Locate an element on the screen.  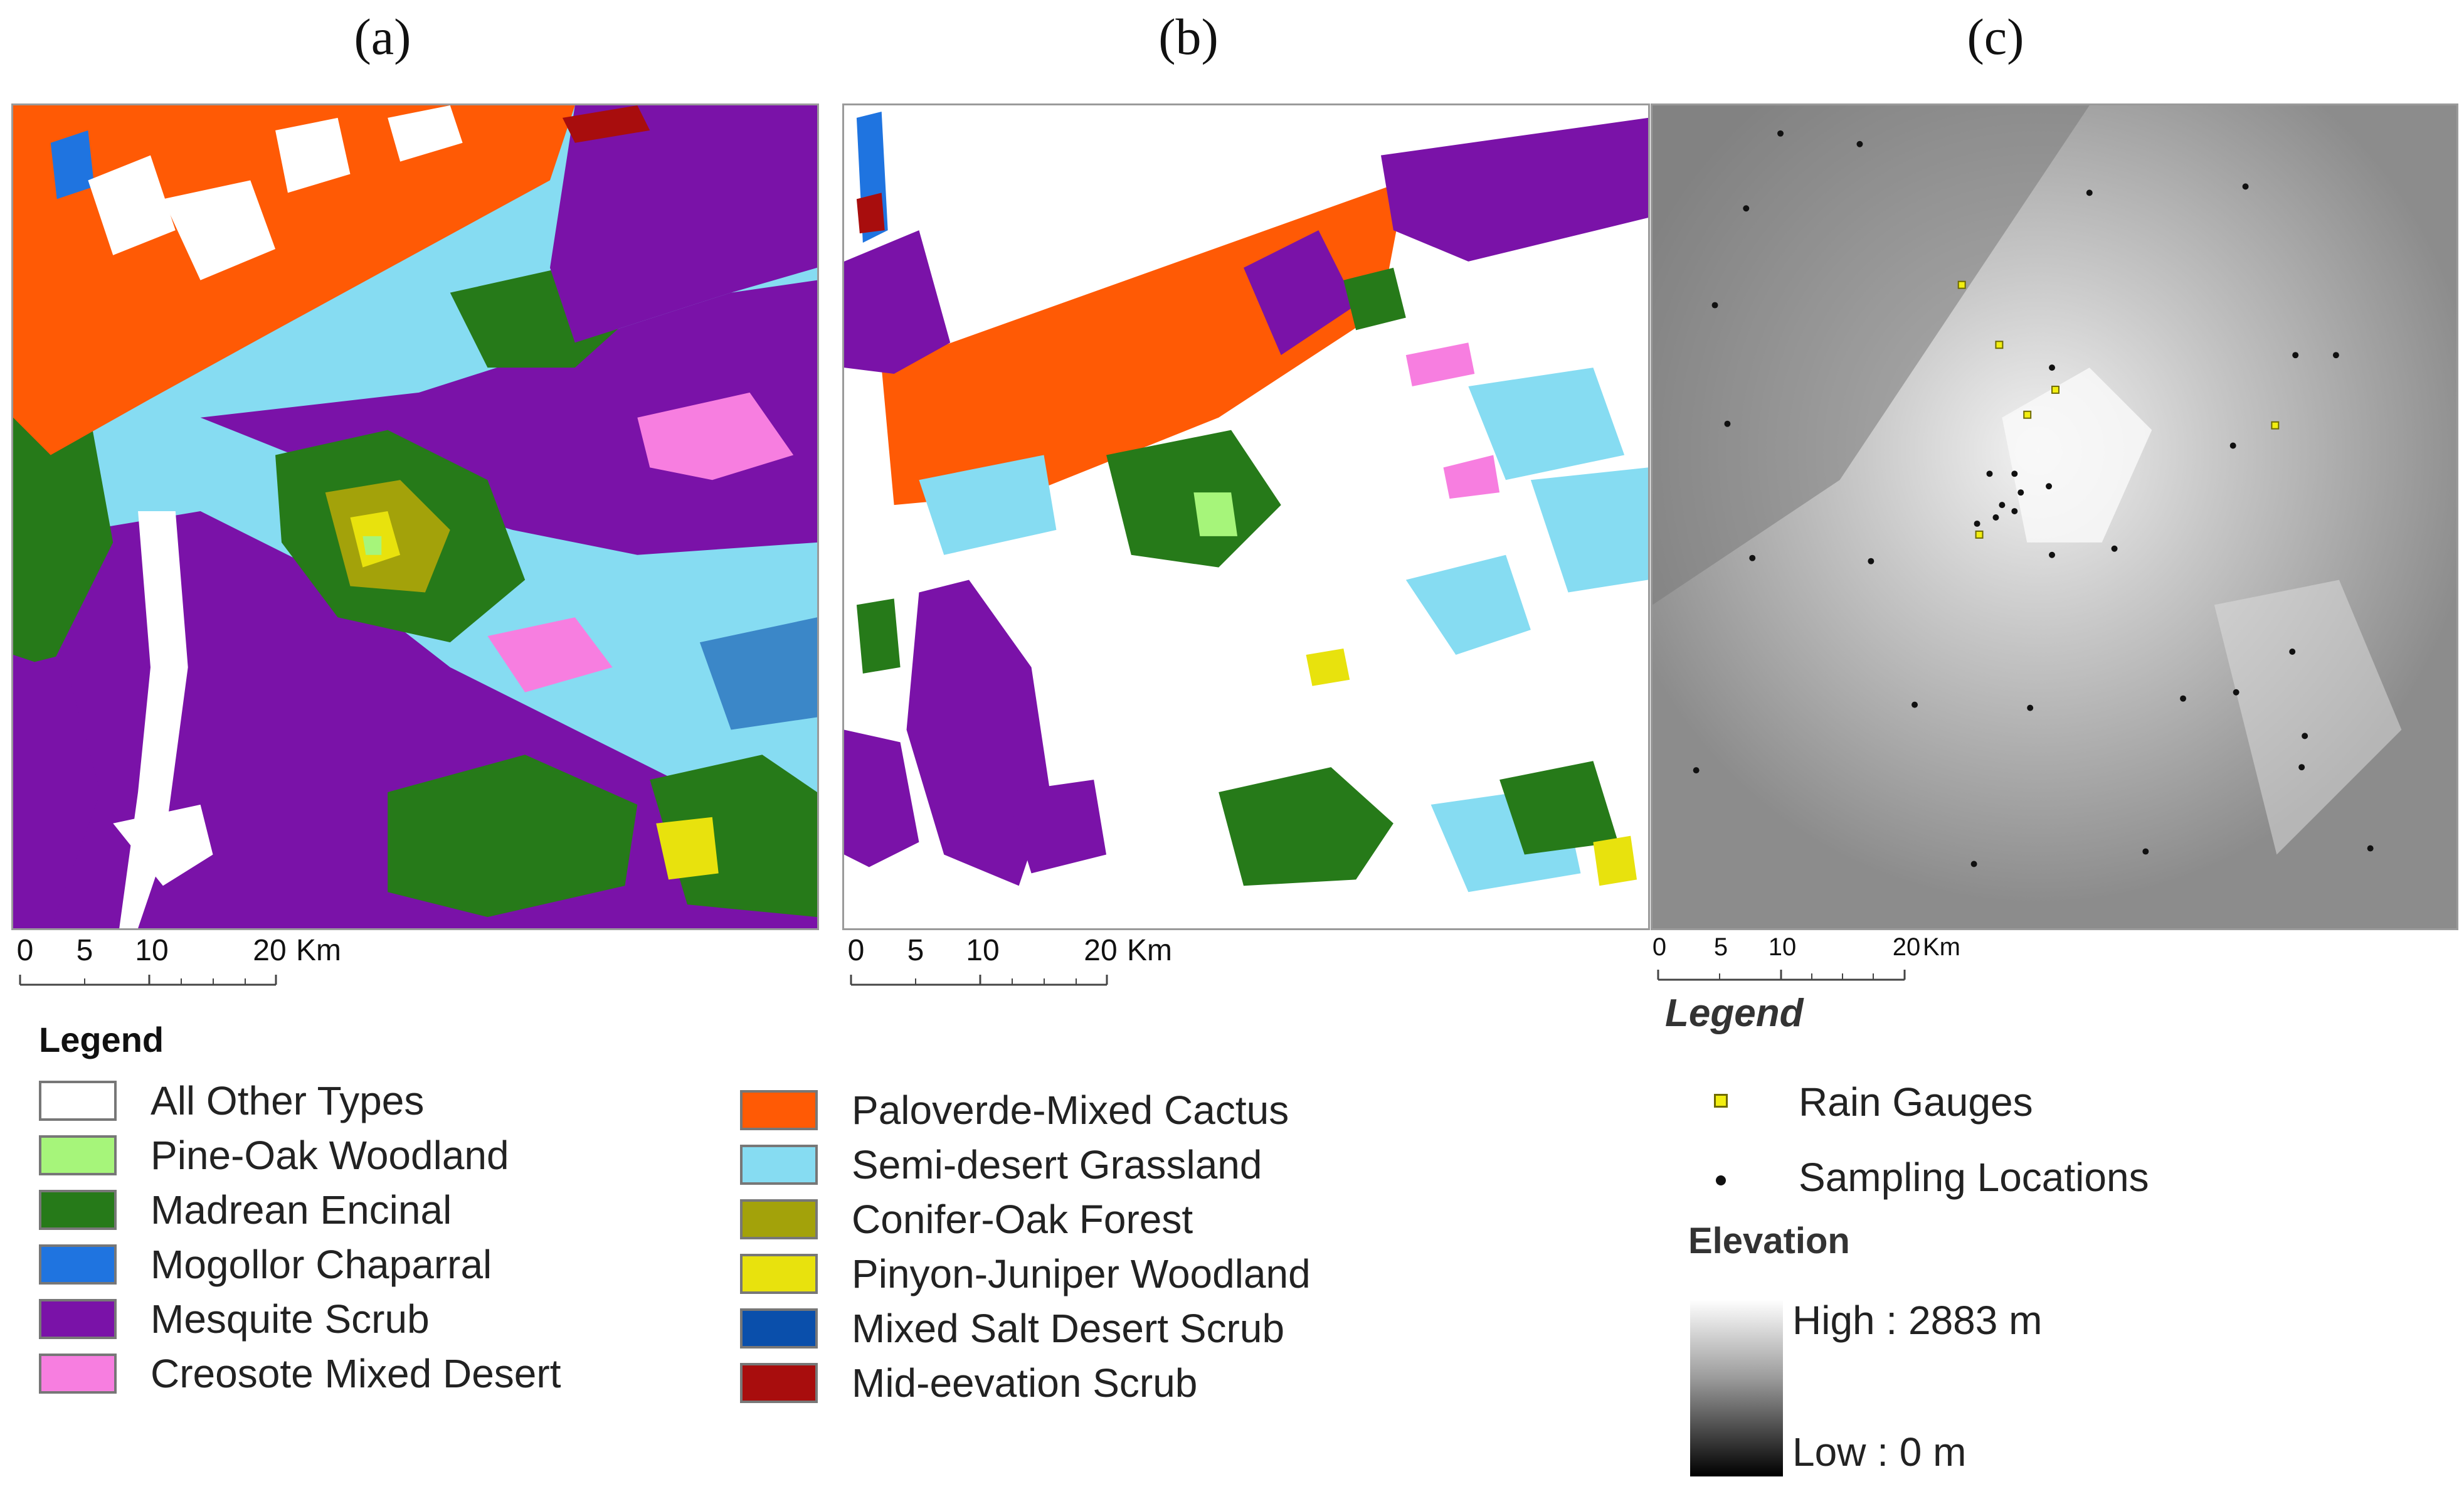
legend-item-mesquite-scrub: Mesquite Scrub is located at coordinates (234, 1319).